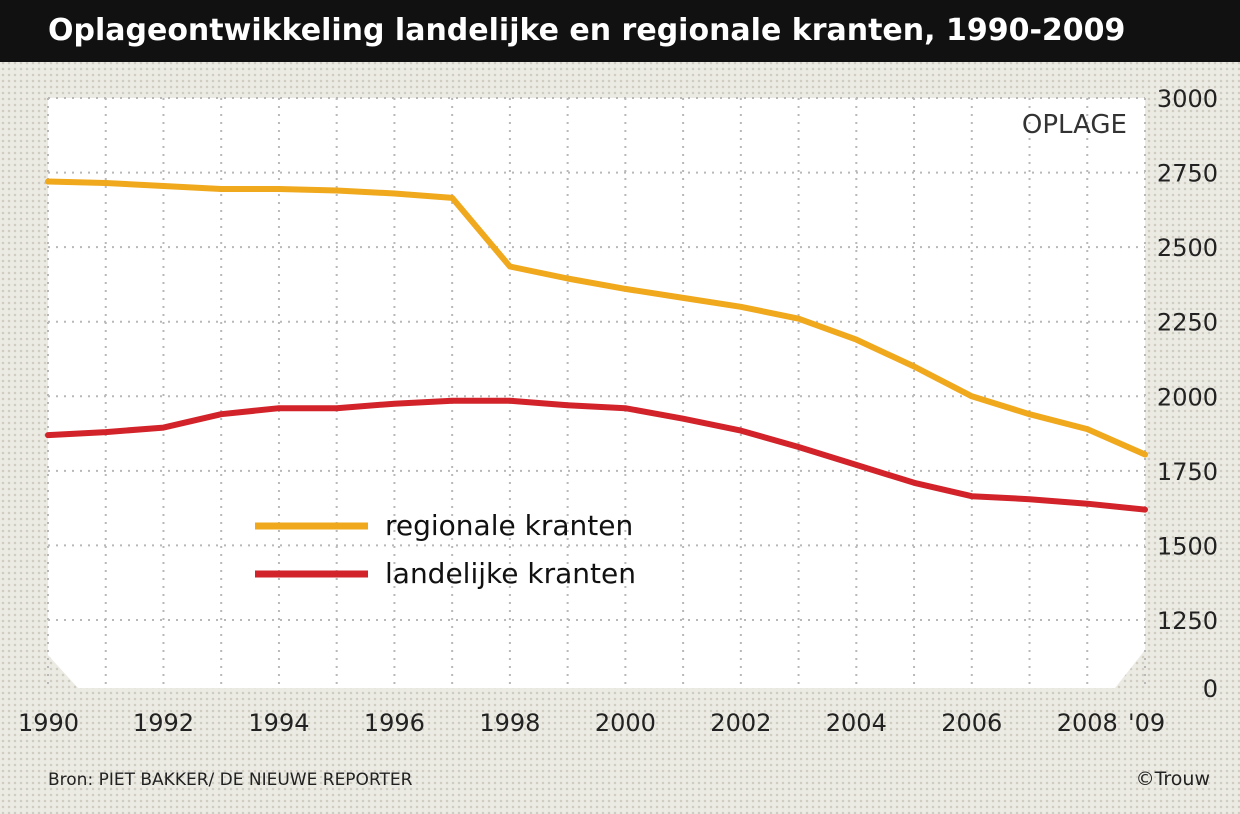 The image size is (1240, 814). What do you see at coordinates (509, 525) in the screenshot?
I see `legend-label: regionale kranten` at bounding box center [509, 525].